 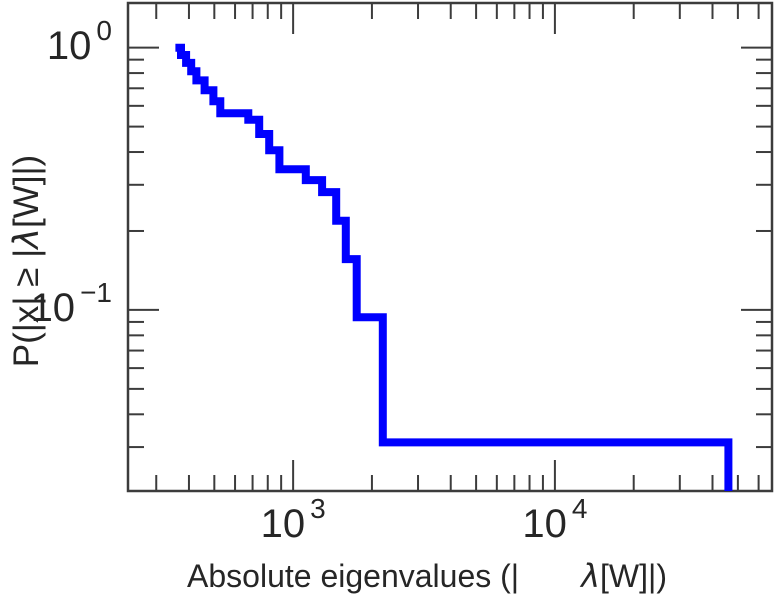 I want to click on x-tick-label-exponent: 3, so click(x=318, y=508).